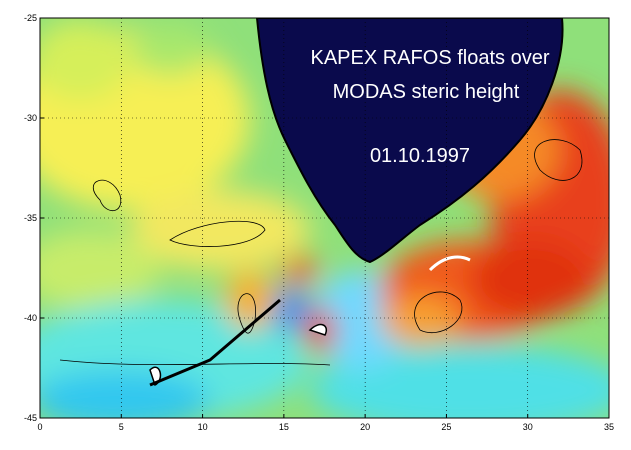 The width and height of the screenshot is (631, 450). Describe the element at coordinates (203, 427) in the screenshot. I see `x-tick-label: 10` at that location.